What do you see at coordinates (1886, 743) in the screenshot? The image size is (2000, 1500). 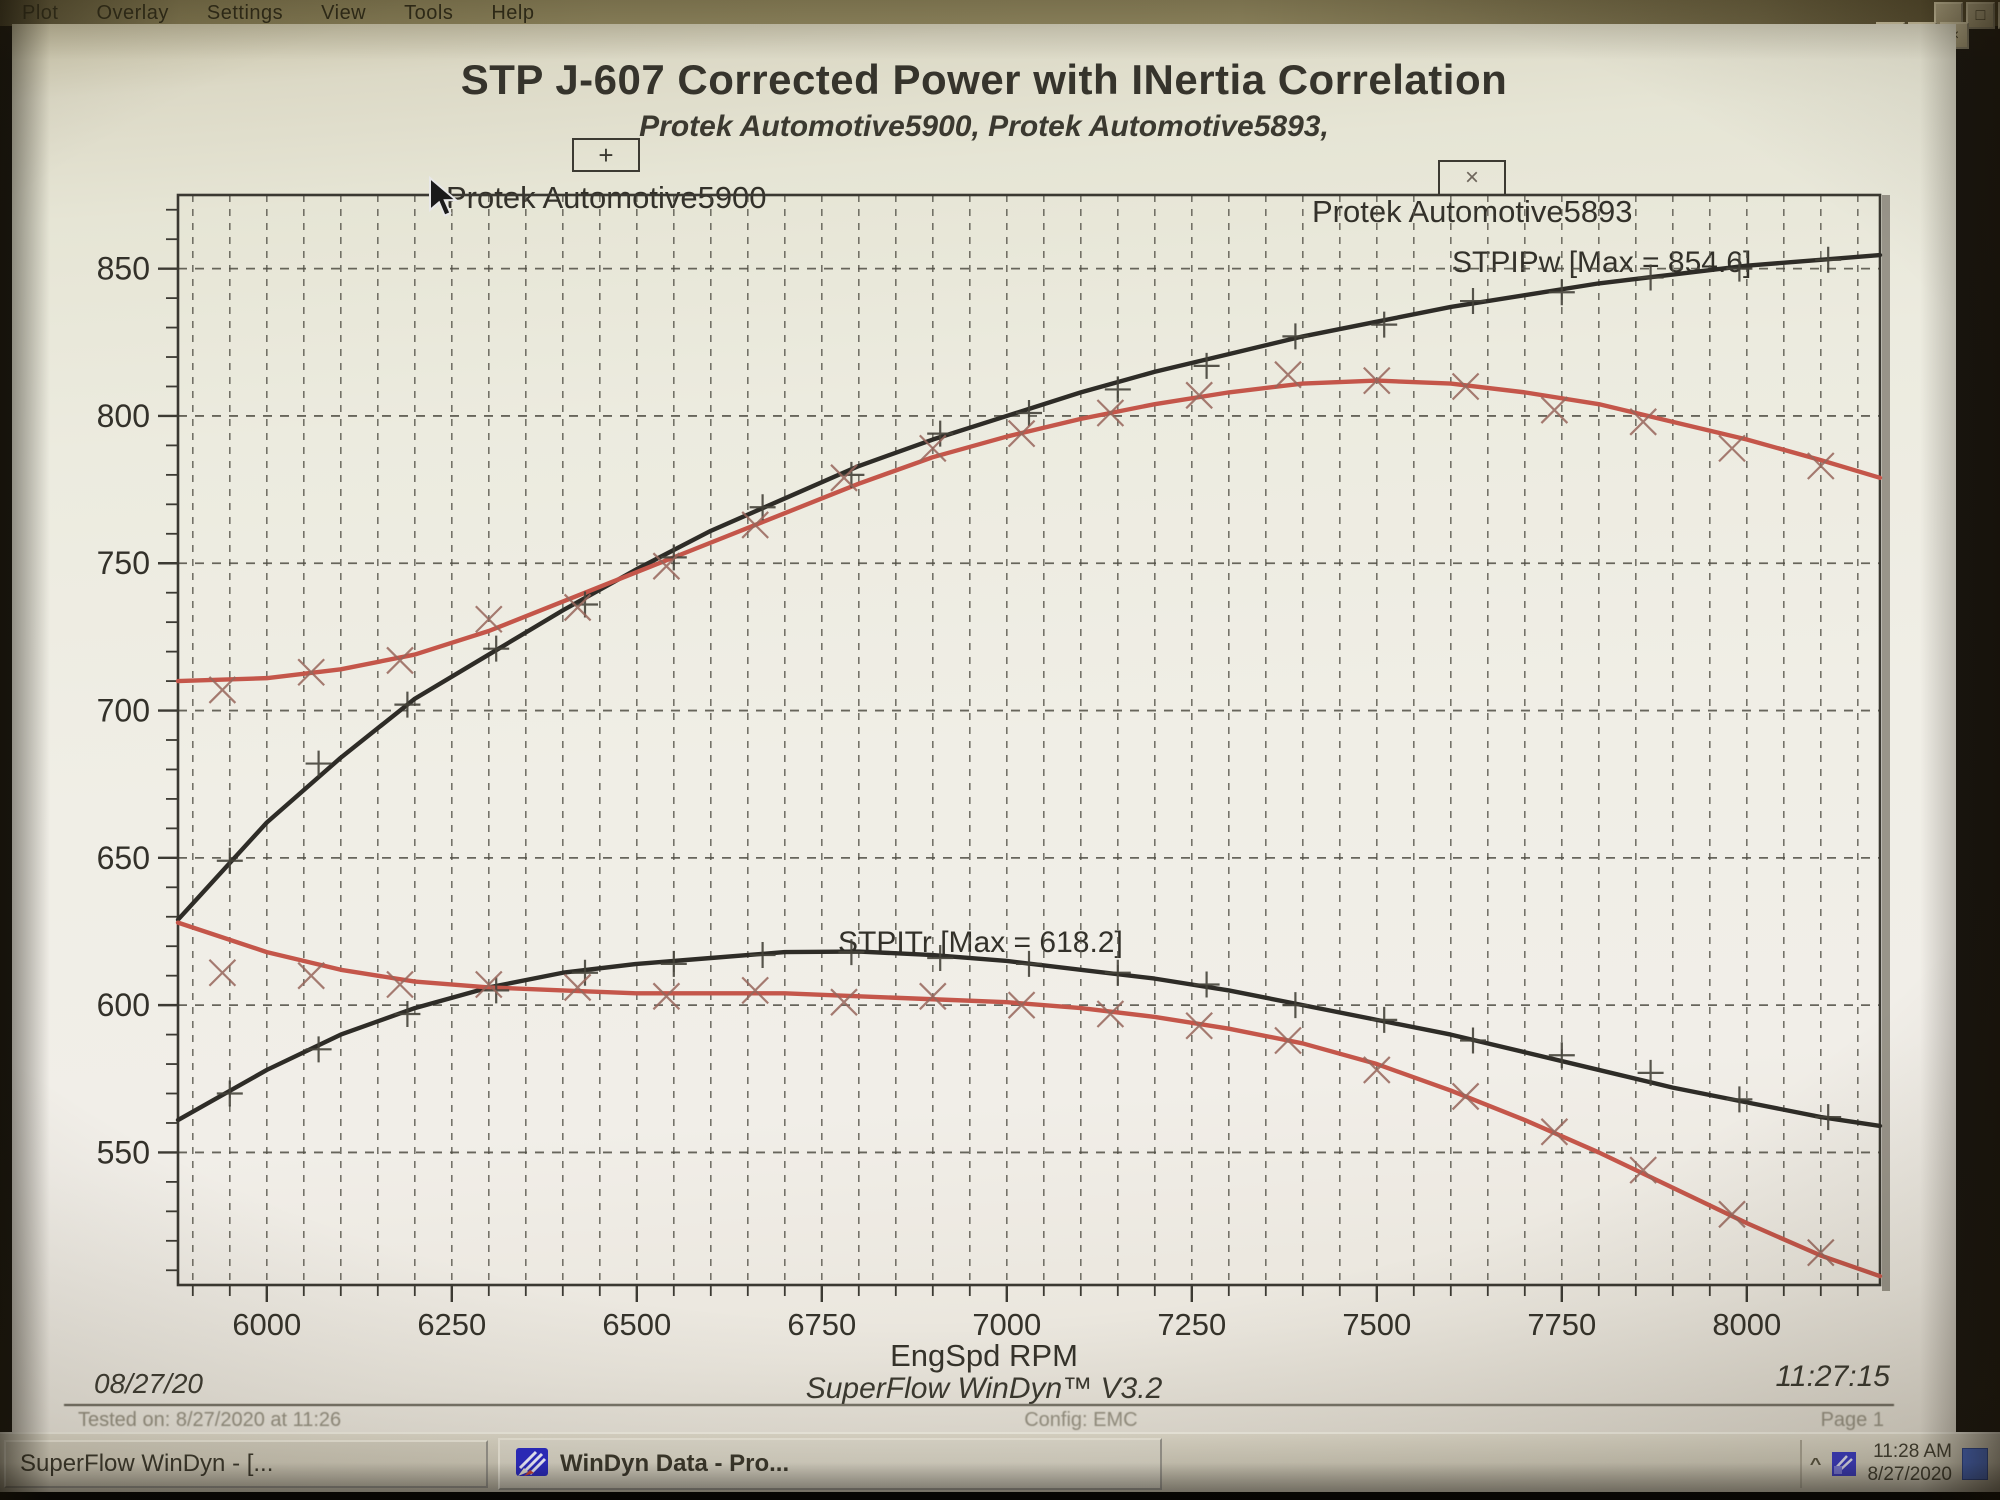 I see `plot-right-edge` at bounding box center [1886, 743].